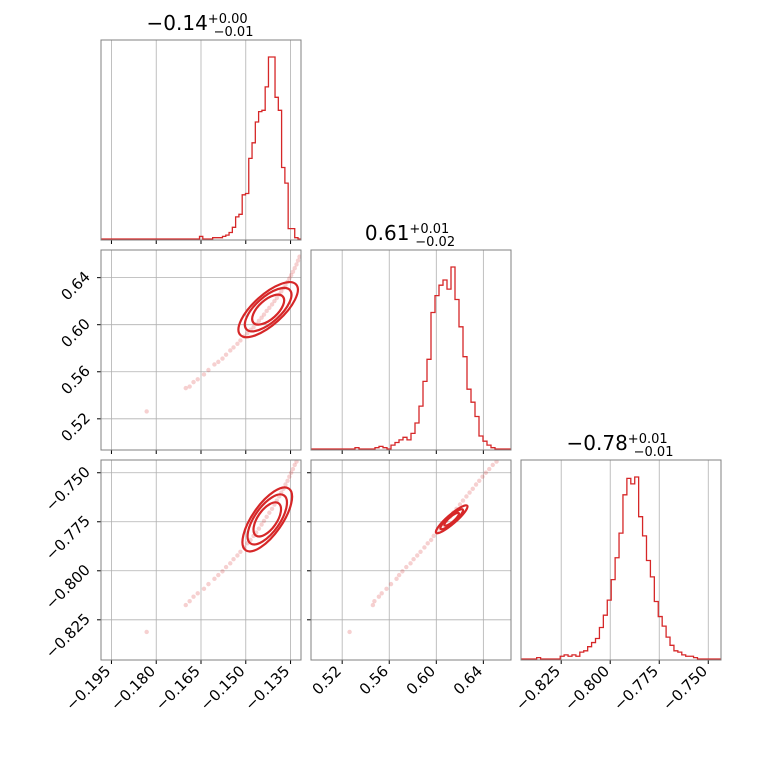 This screenshot has width=760, height=764. I want to click on x-tick-label: −0.775, so click(636, 688).